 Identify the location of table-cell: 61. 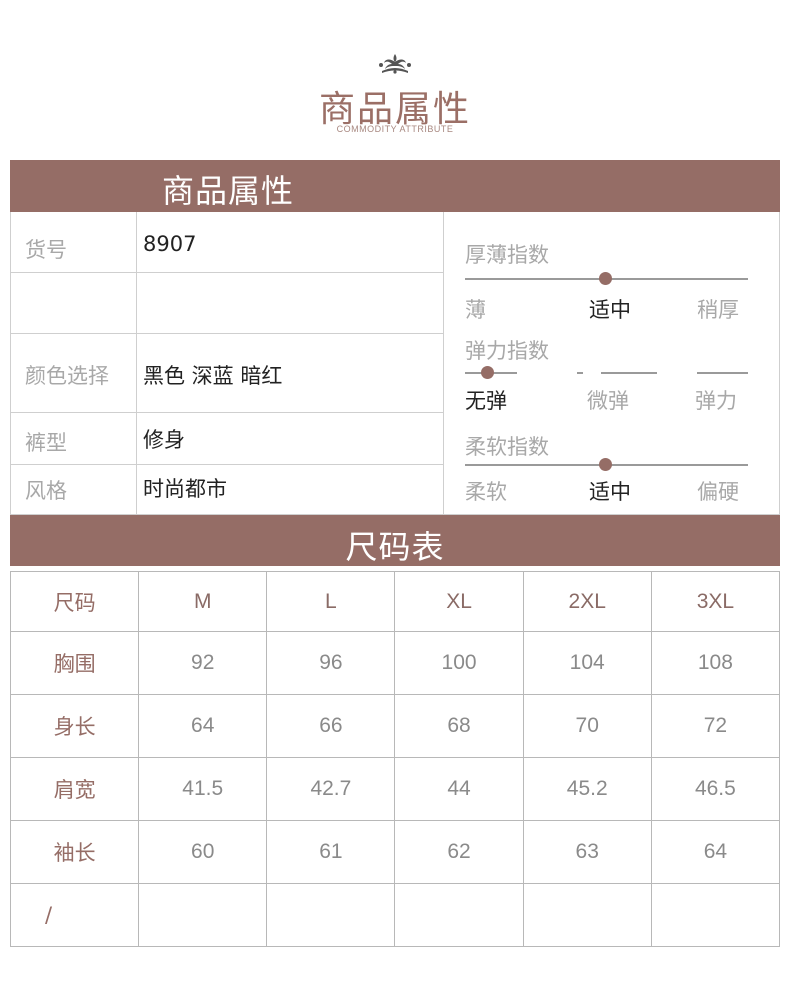
(331, 852).